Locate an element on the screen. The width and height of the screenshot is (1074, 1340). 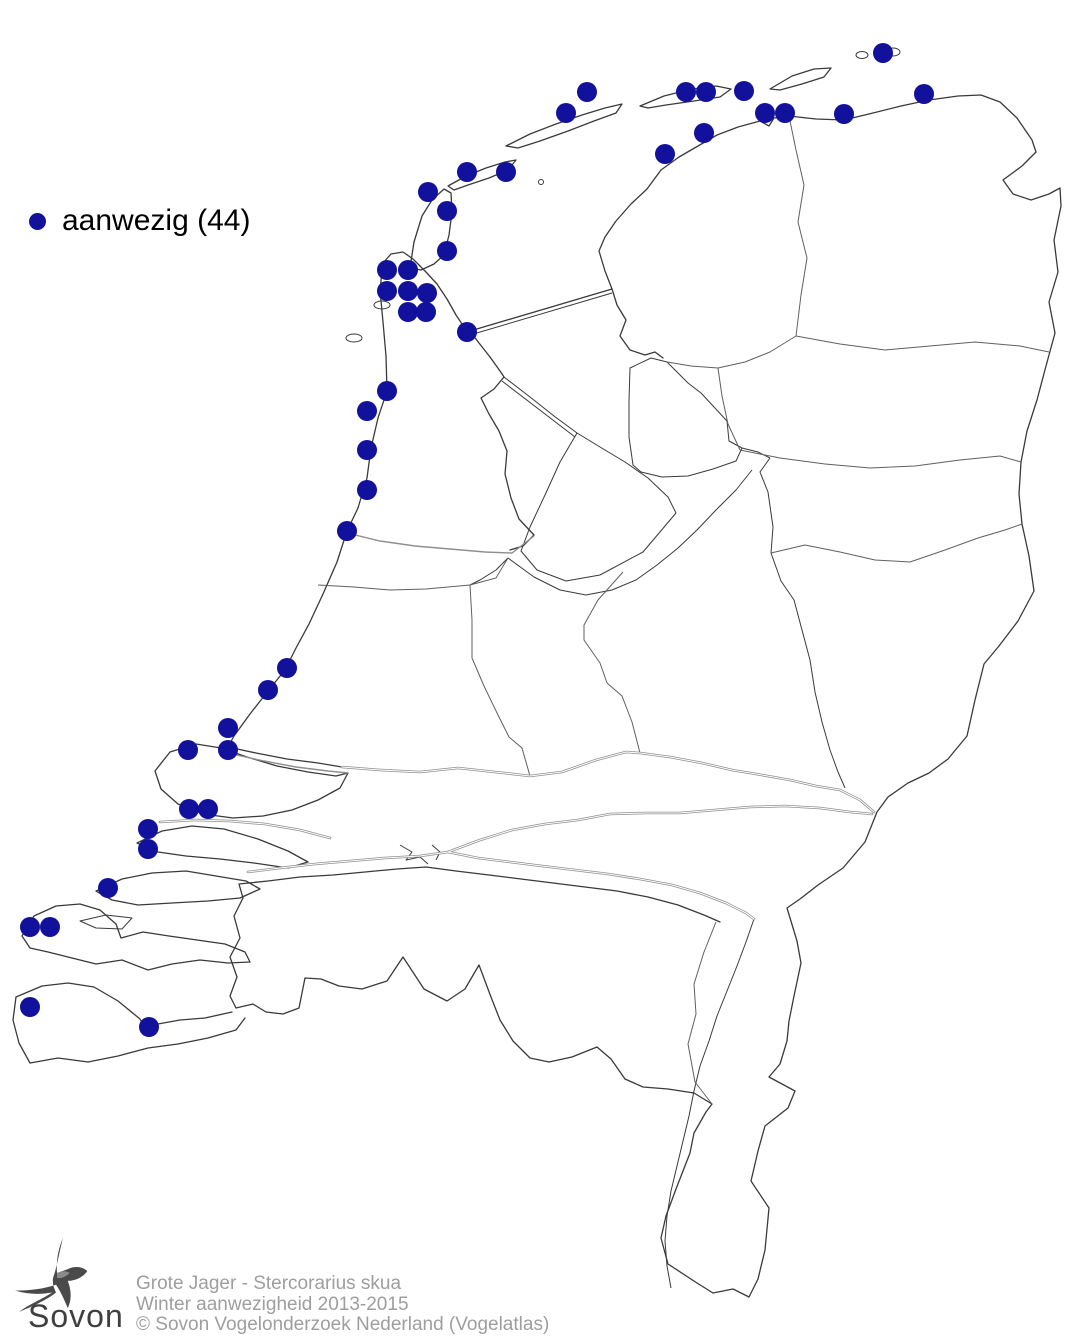
nederrijn-lek is located at coordinates (608, 782).